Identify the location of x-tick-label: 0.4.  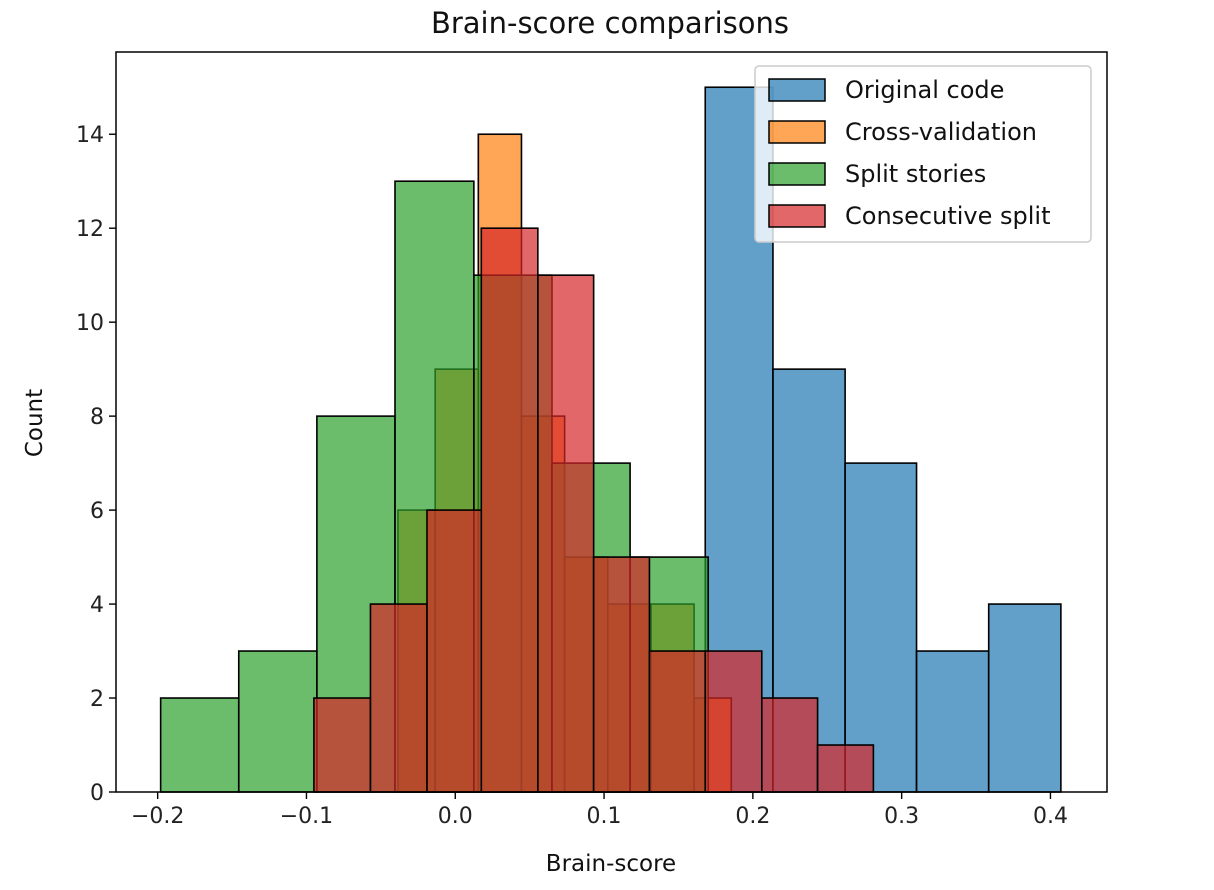
(1050, 816).